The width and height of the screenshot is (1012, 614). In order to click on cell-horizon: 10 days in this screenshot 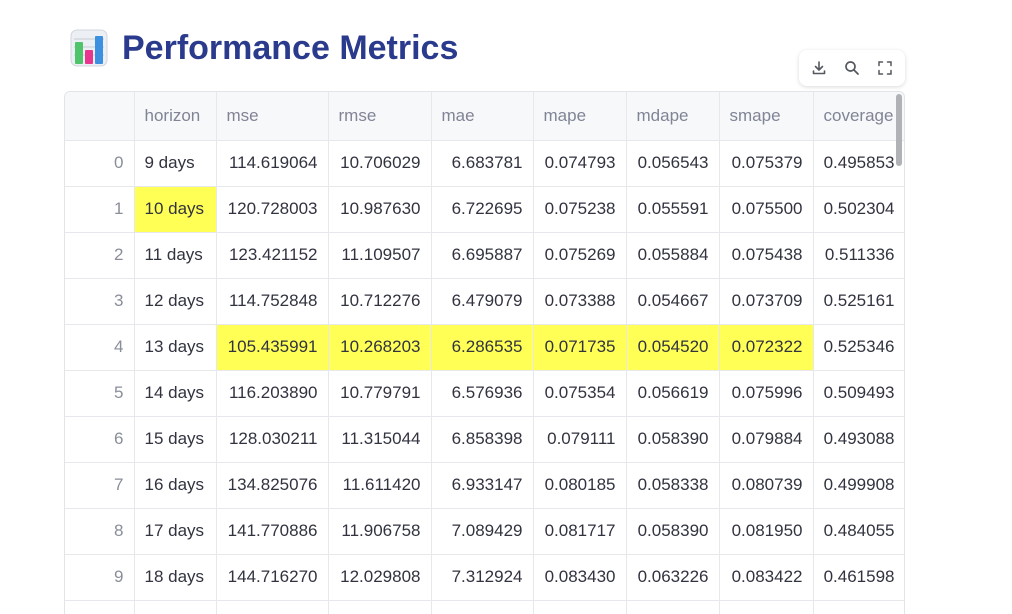, I will do `click(175, 209)`.